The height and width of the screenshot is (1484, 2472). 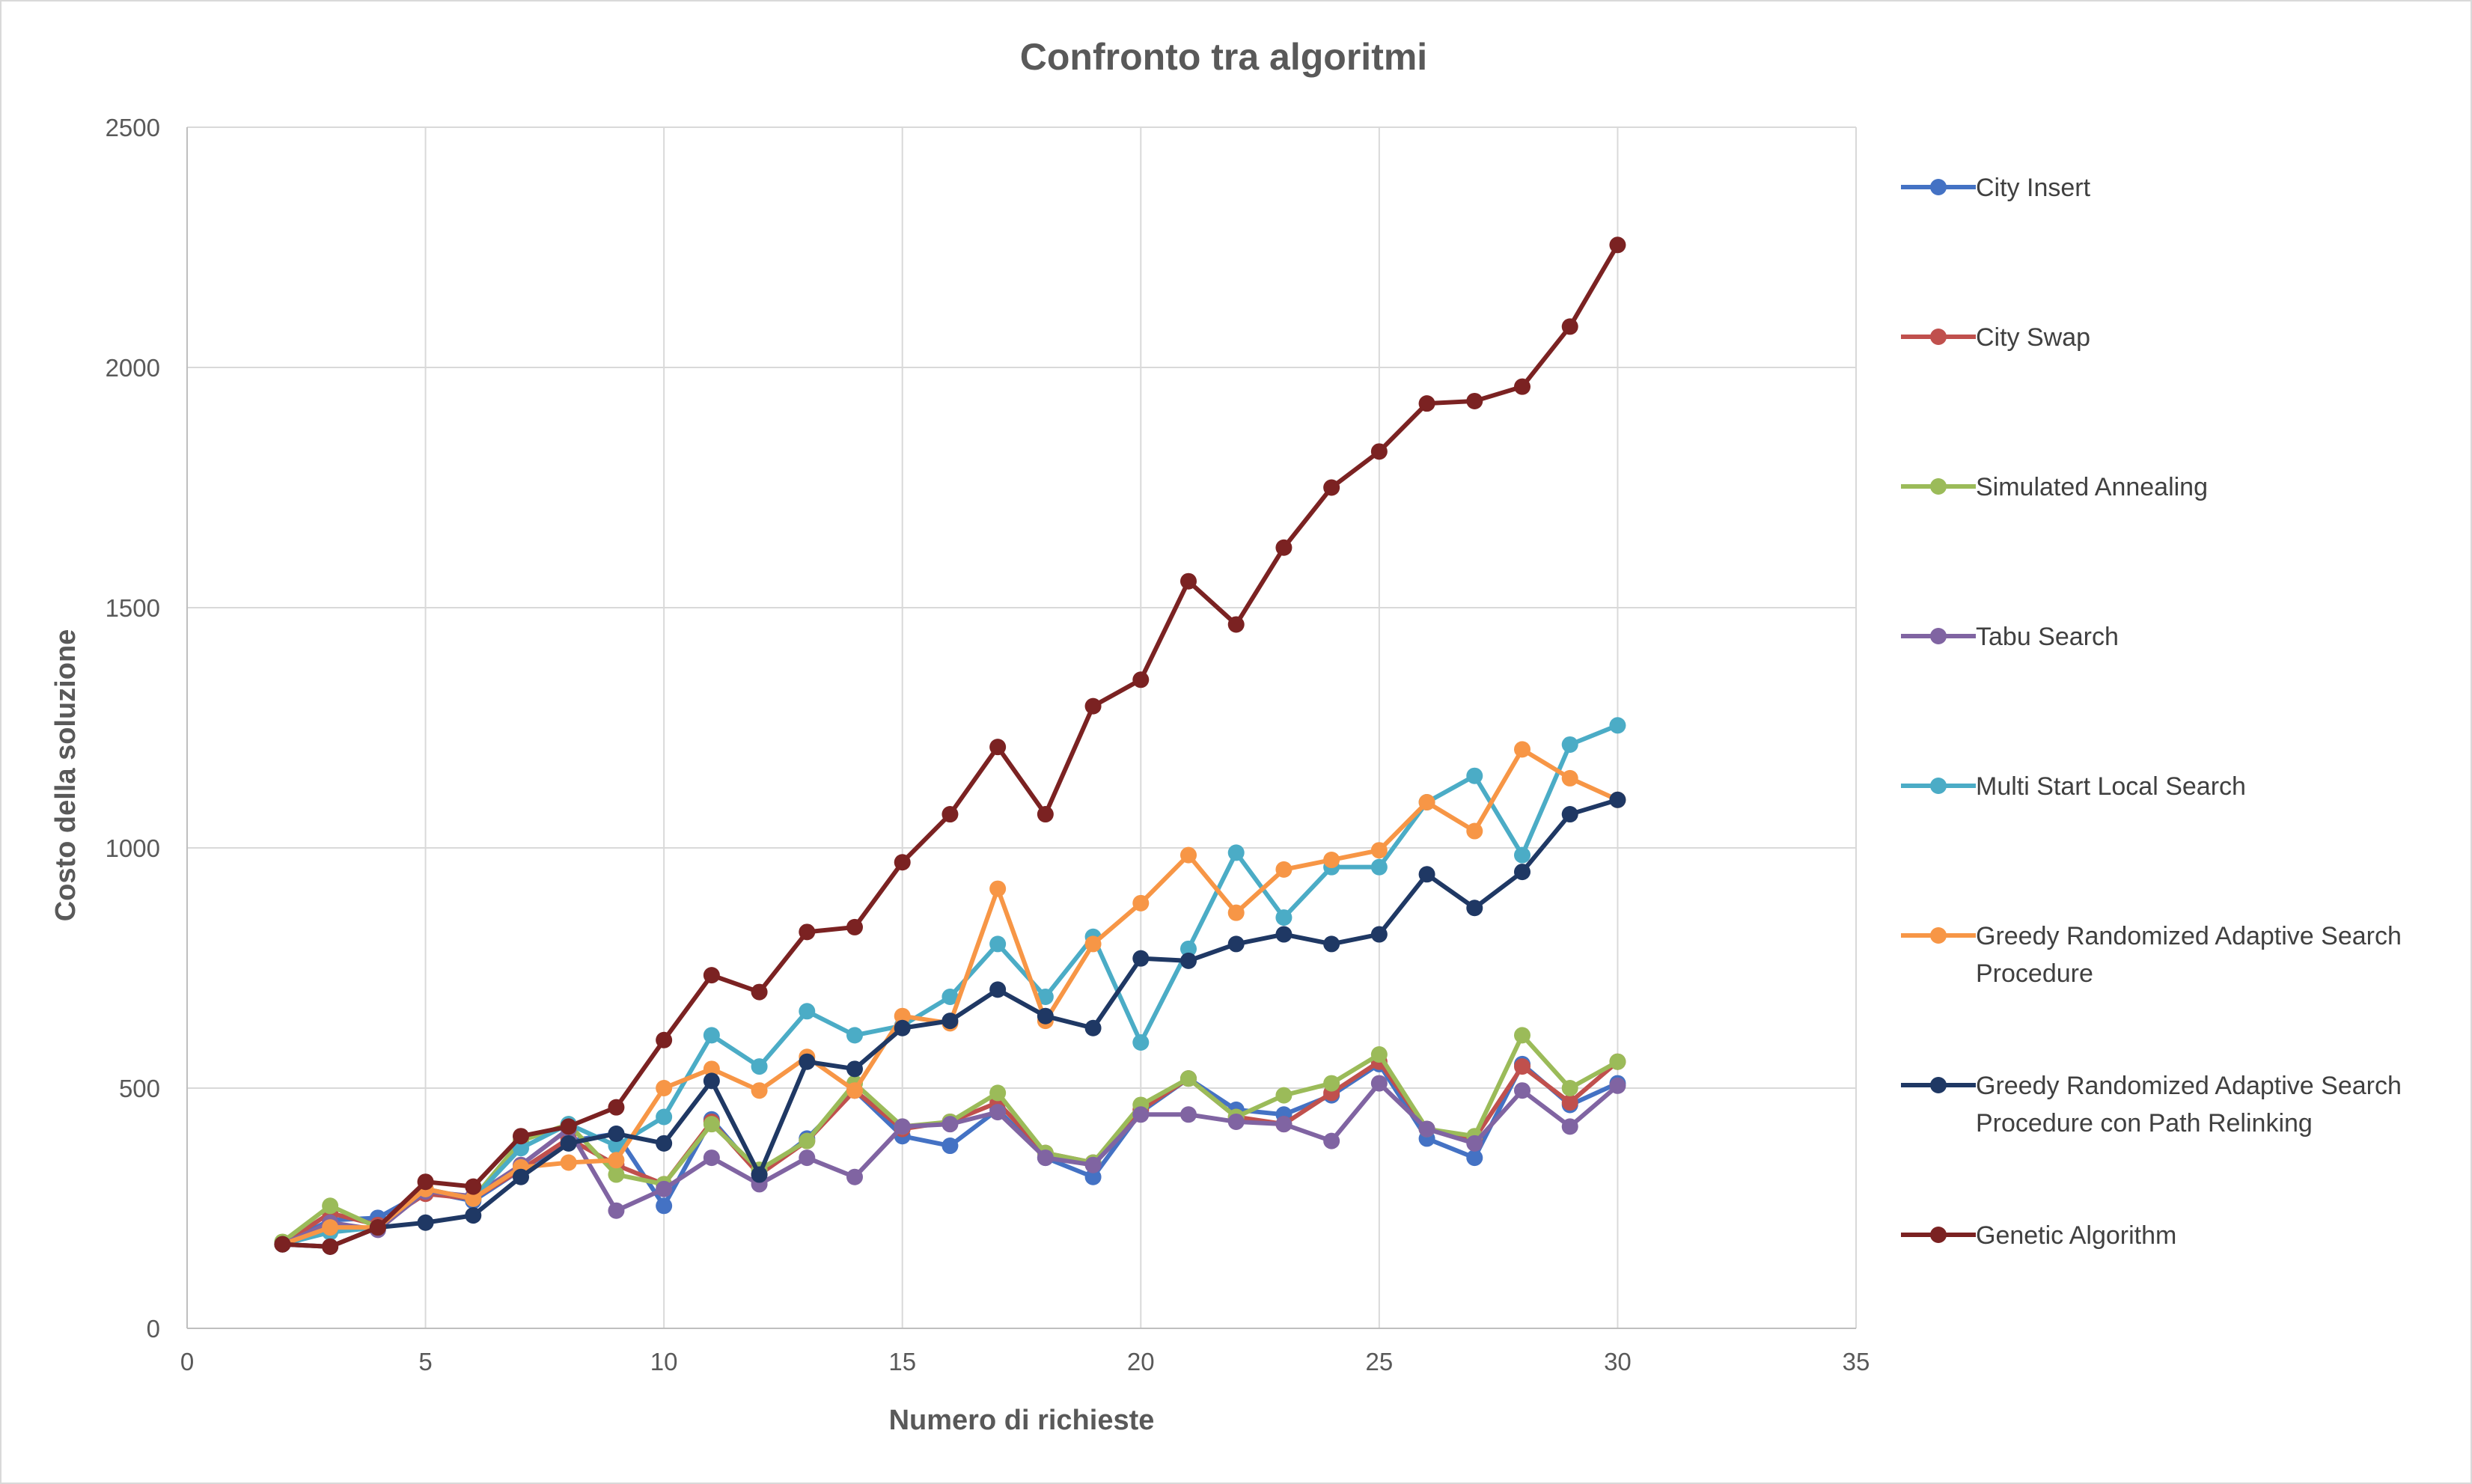 What do you see at coordinates (66, 775) in the screenshot?
I see `y-axis-title: Costo della soluzione` at bounding box center [66, 775].